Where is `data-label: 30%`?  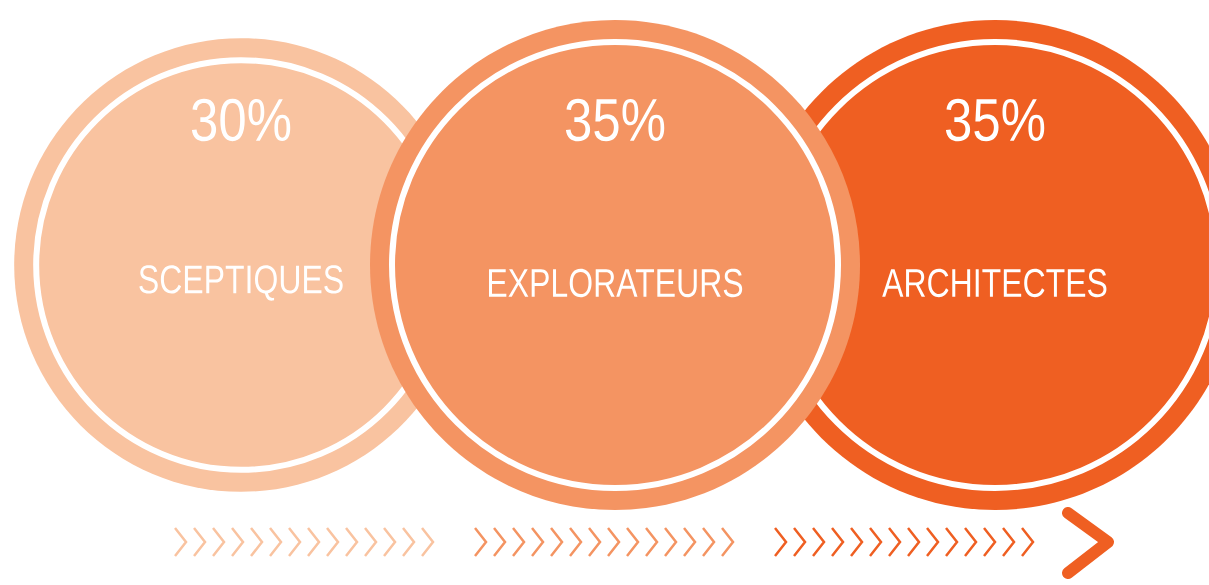 data-label: 30% is located at coordinates (241, 120).